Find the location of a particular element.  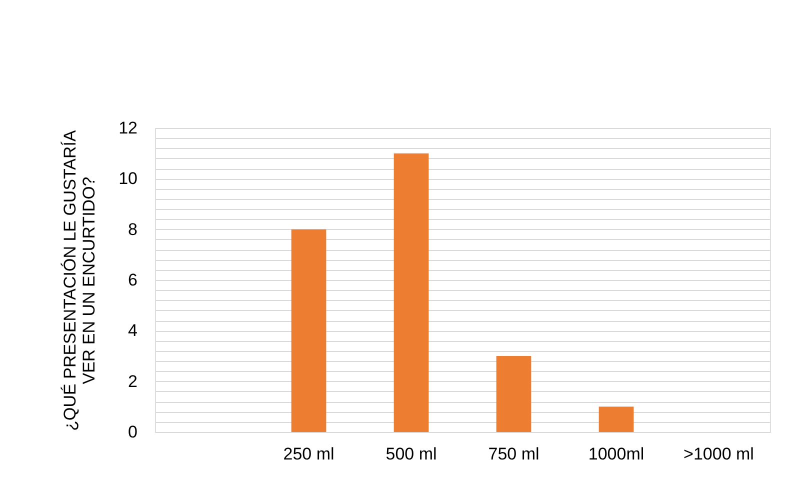

x-tick-label: 500 ml is located at coordinates (411, 454).